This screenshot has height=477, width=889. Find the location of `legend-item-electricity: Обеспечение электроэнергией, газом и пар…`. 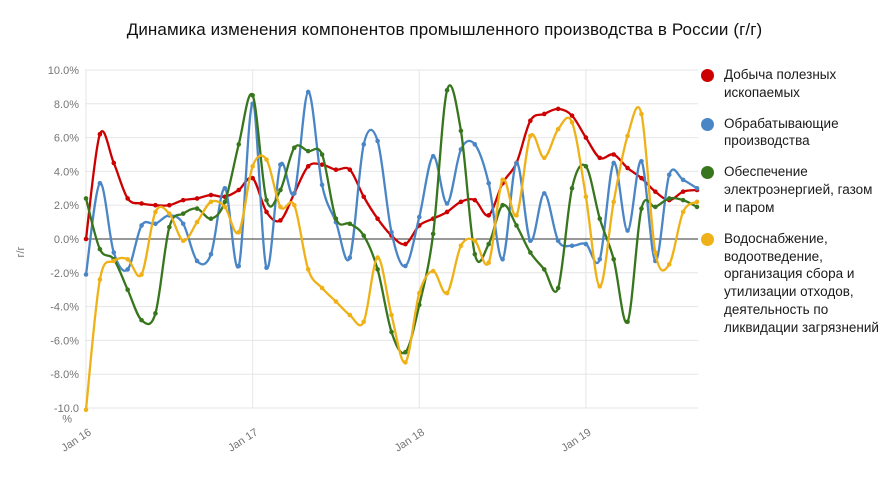

legend-item-electricity: Обеспечение электроэнергией, газом и пар… is located at coordinates (792, 189).